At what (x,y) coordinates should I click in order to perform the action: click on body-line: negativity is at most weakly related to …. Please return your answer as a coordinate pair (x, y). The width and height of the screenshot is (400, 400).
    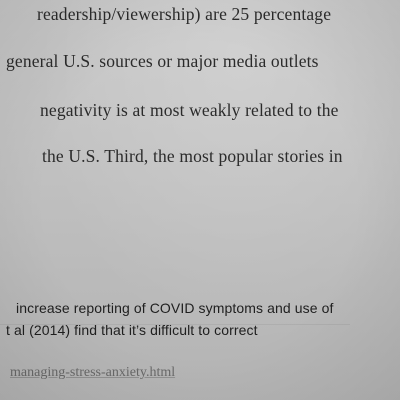
    Looking at the image, I should click on (189, 110).